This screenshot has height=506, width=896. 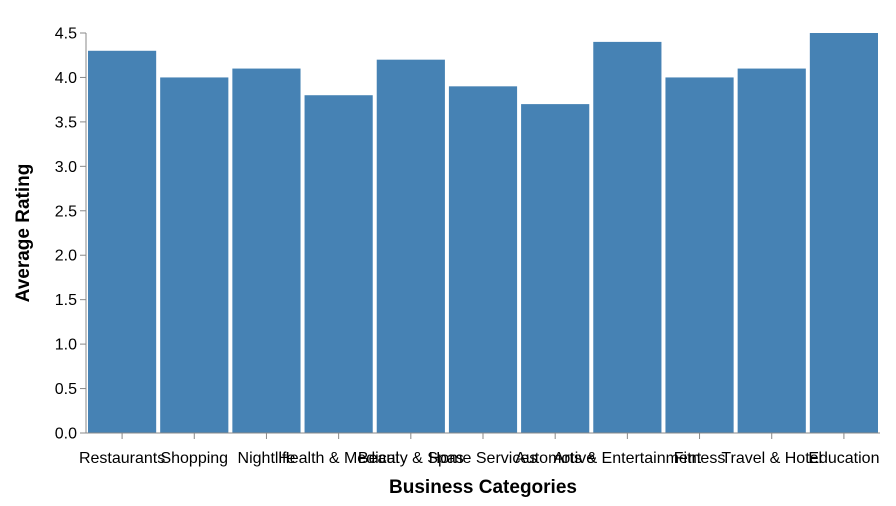 I want to click on y-tick-label-1: 0.5, so click(x=66, y=389).